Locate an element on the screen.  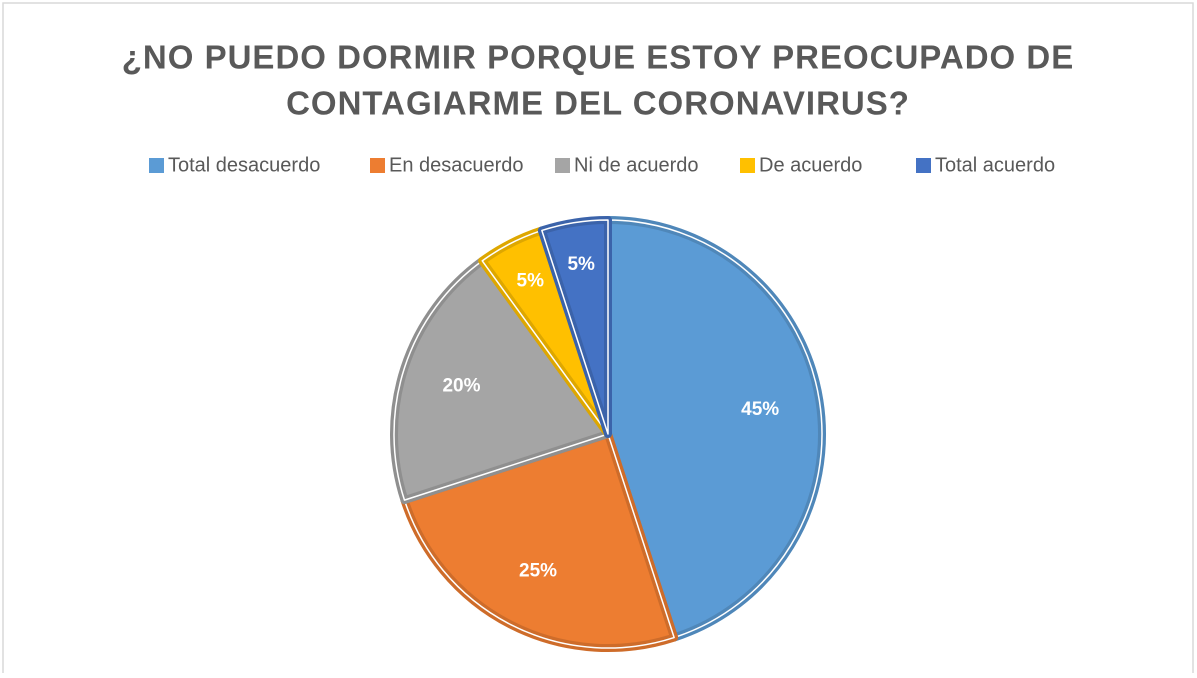
legend-label: Ni de acuerdo is located at coordinates (636, 165).